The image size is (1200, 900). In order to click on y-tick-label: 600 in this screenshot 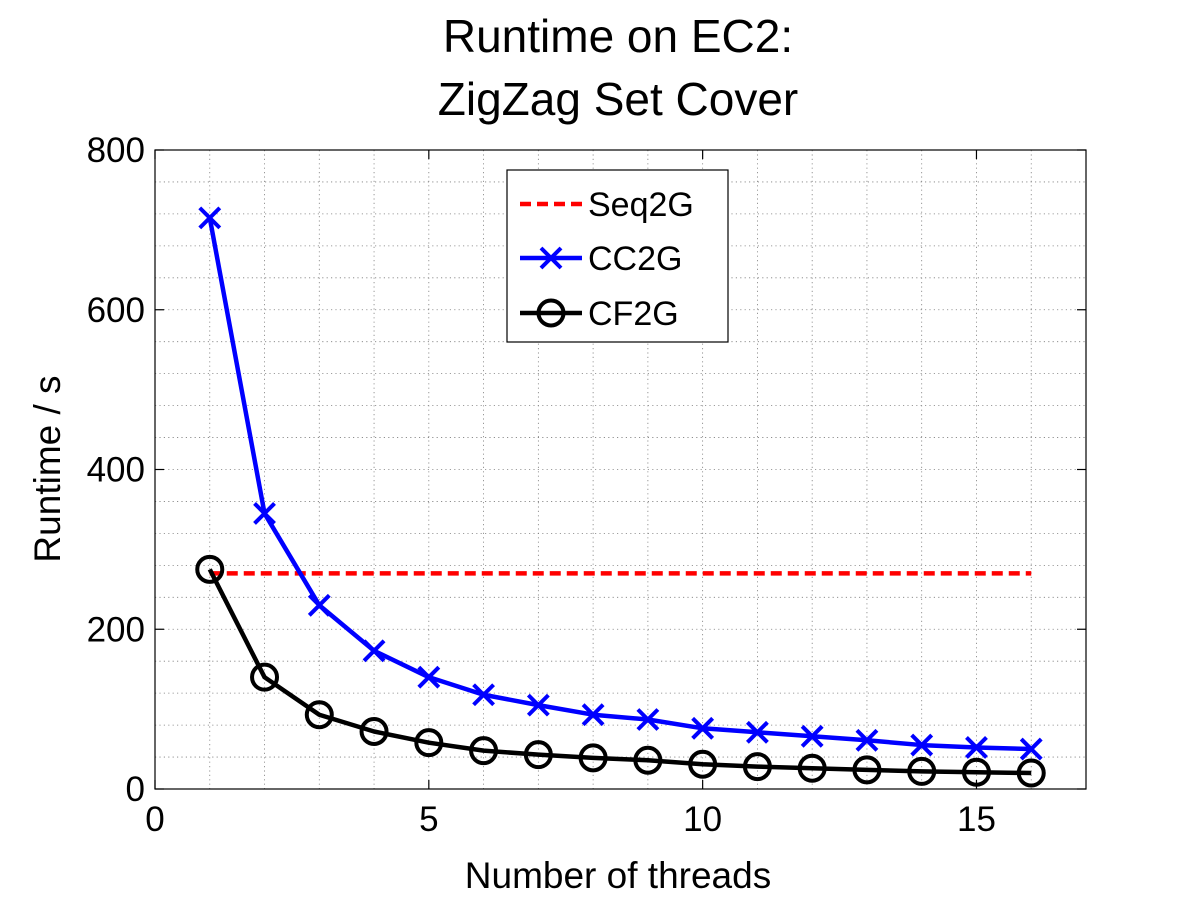, I will do `click(116, 310)`.